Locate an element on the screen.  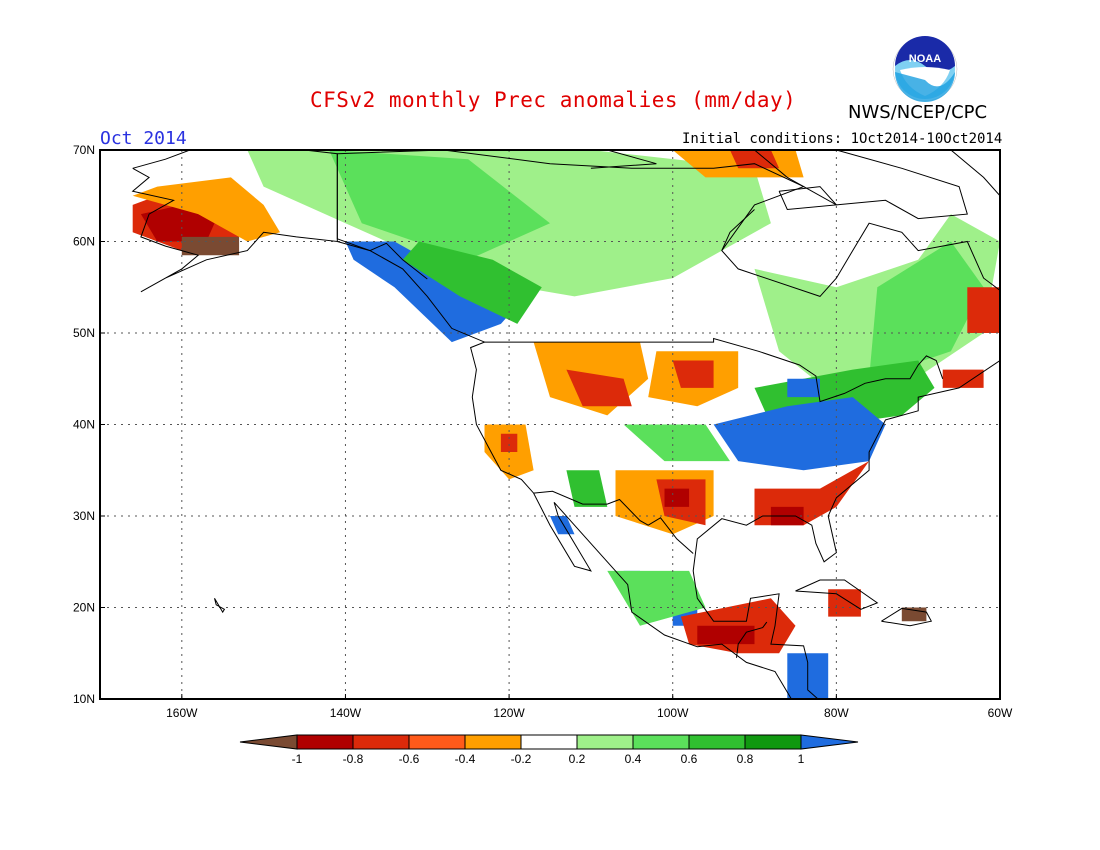
noaa-logo: NOAA is located at coordinates (925, 69).